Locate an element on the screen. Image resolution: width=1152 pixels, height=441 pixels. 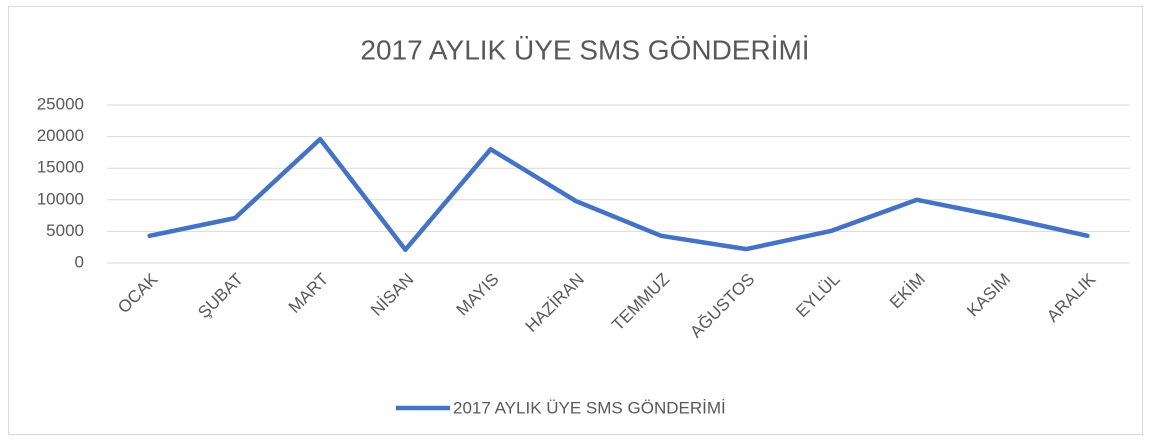
y-tick-label: 15000 is located at coordinates (60, 167).